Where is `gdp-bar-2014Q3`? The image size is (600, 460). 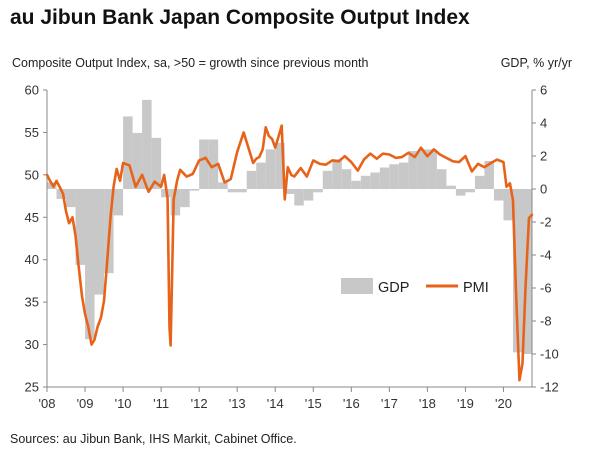
gdp-bar-2014Q3 is located at coordinates (299, 197).